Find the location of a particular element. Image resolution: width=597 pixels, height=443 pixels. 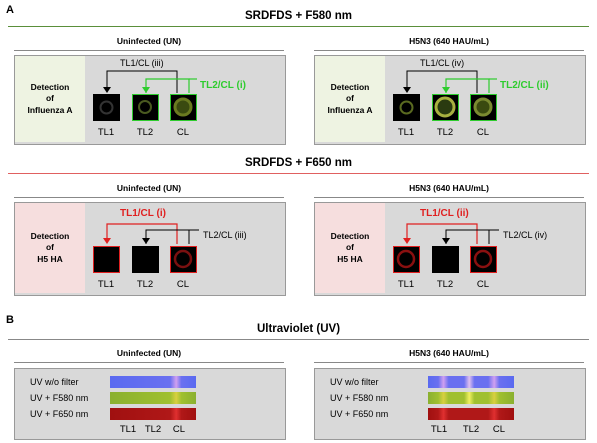

top-label-tl1-cl: TL1/CL (i) is located at coordinates (143, 213).